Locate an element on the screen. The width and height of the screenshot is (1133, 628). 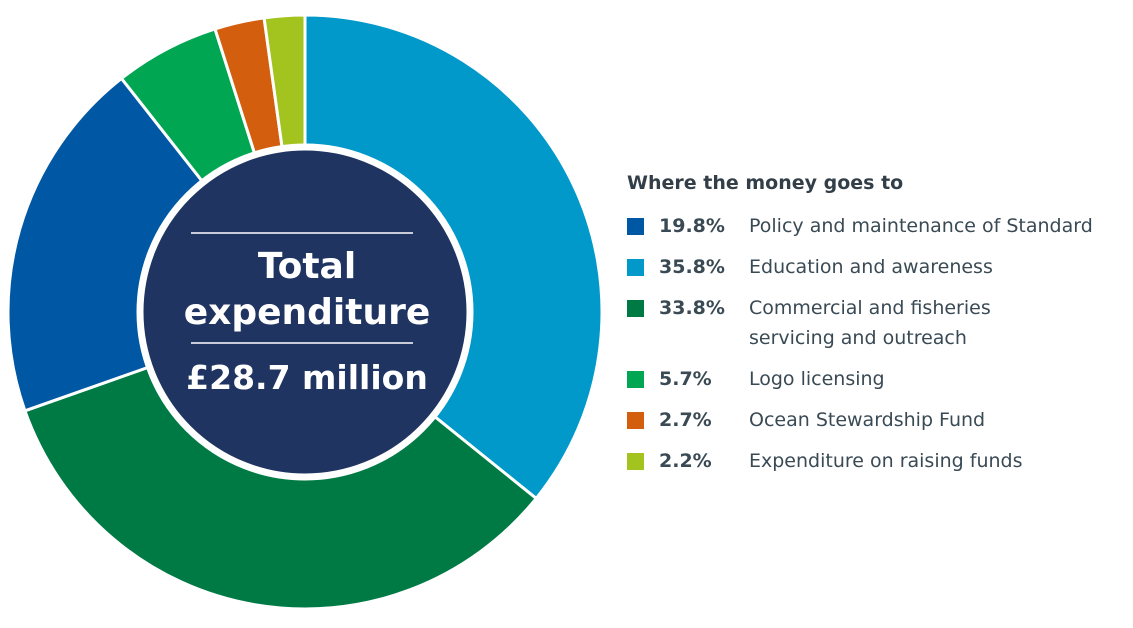
legend-item: 2.2% Expenditure on raising funds is located at coordinates (877, 461).